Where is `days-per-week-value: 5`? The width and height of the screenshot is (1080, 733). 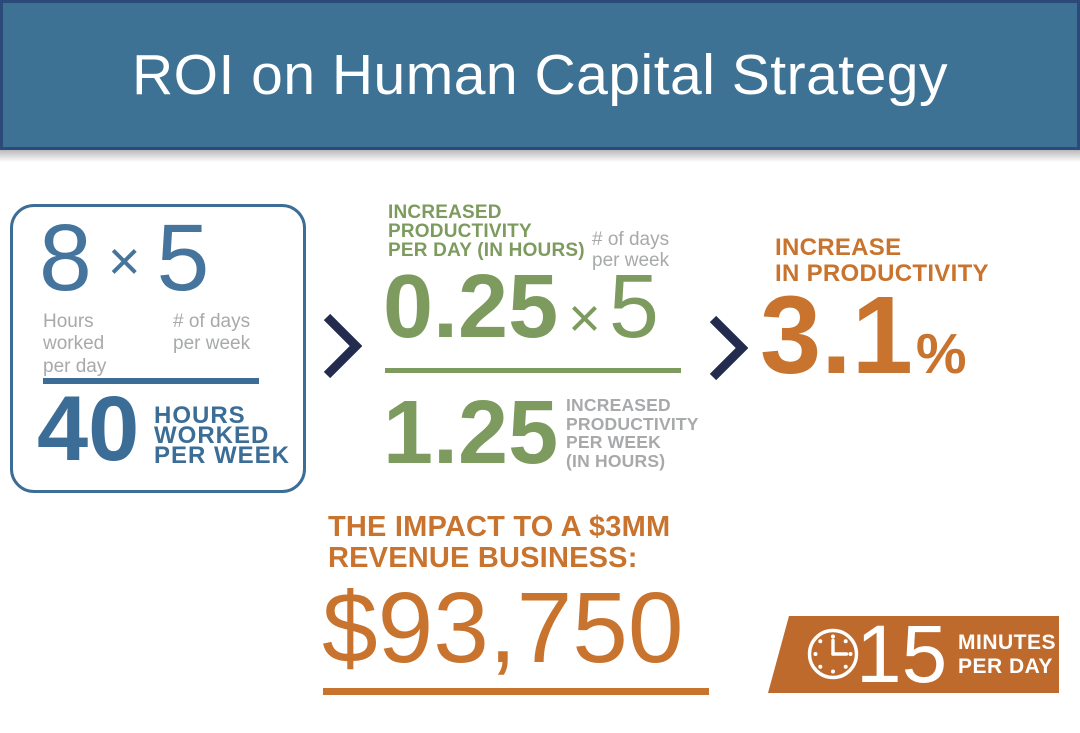 days-per-week-value: 5 is located at coordinates (183, 258).